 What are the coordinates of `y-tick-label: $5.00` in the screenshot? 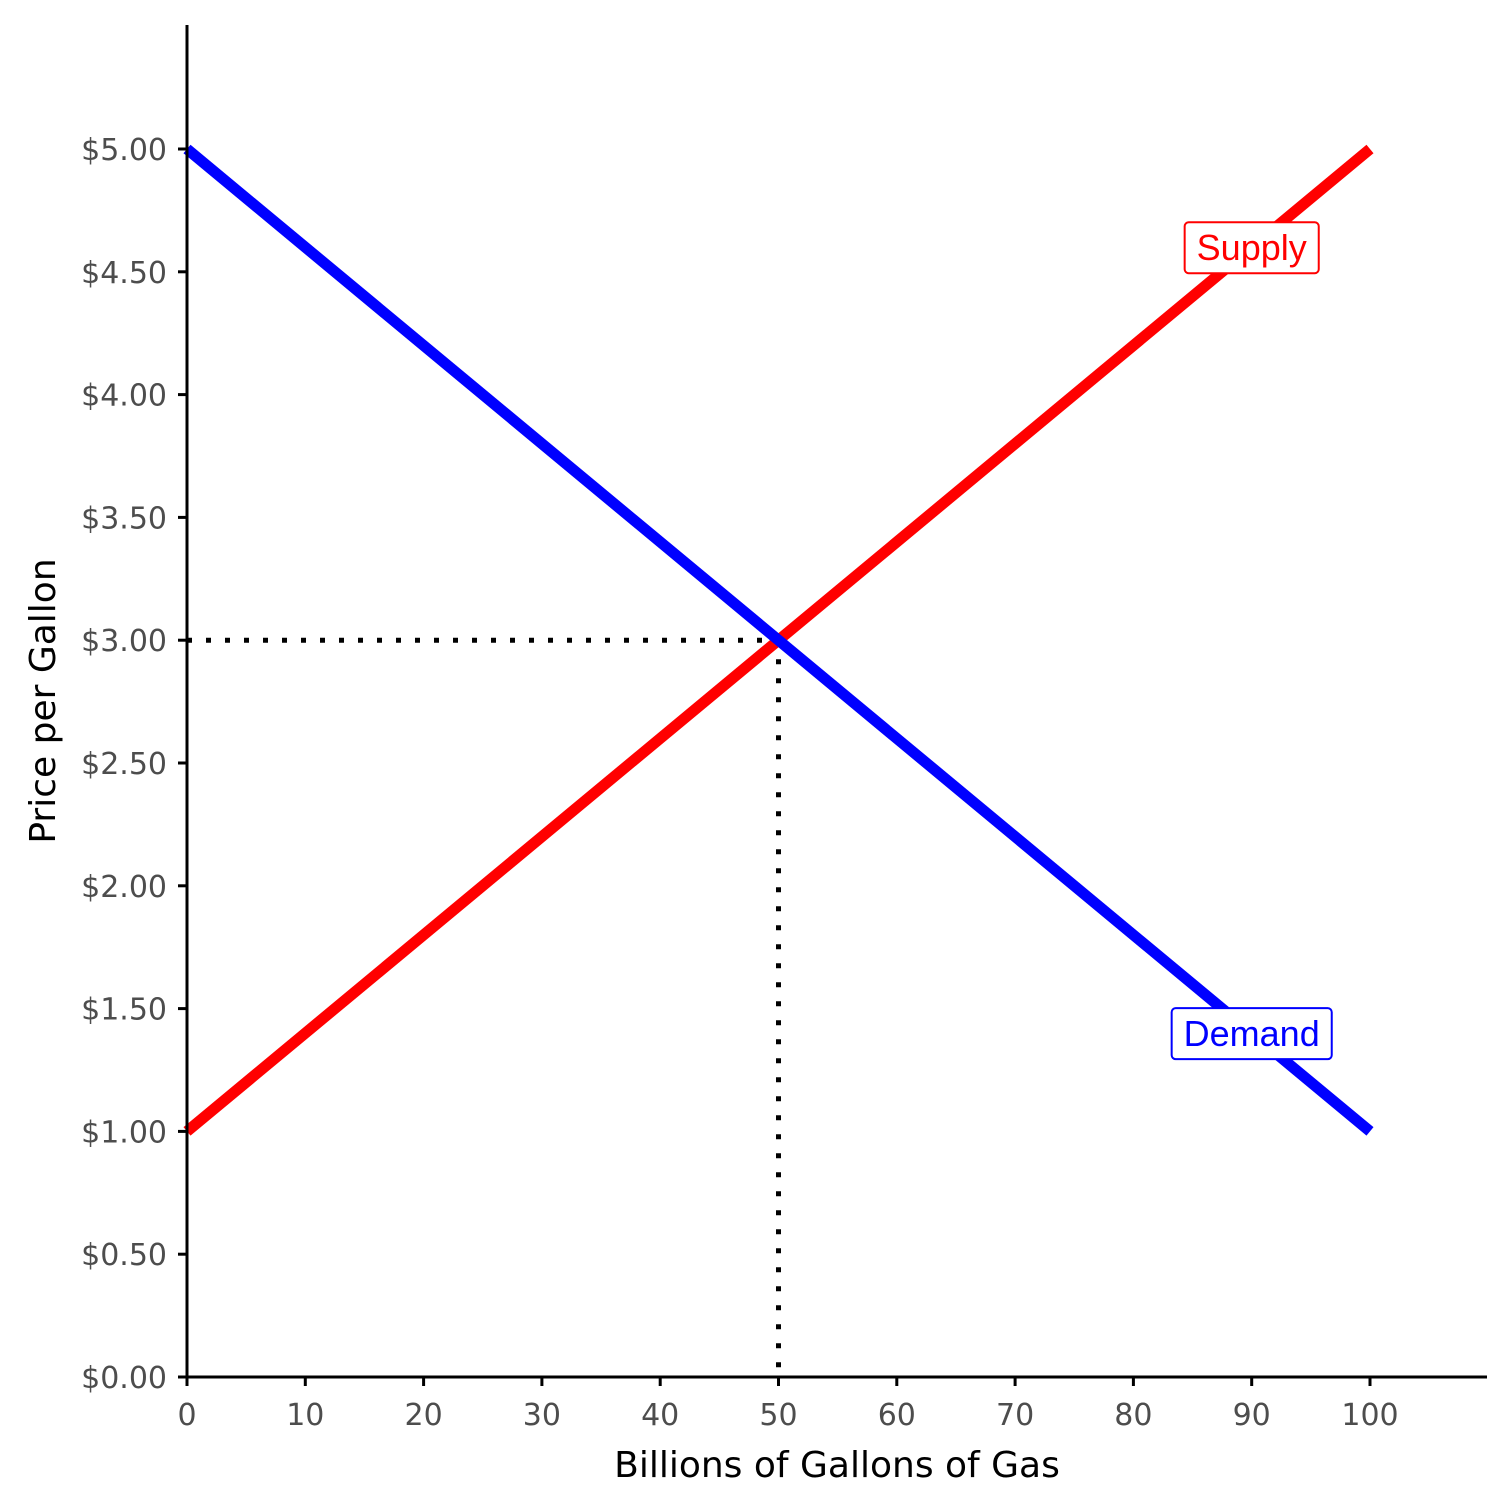 It's located at (124, 150).